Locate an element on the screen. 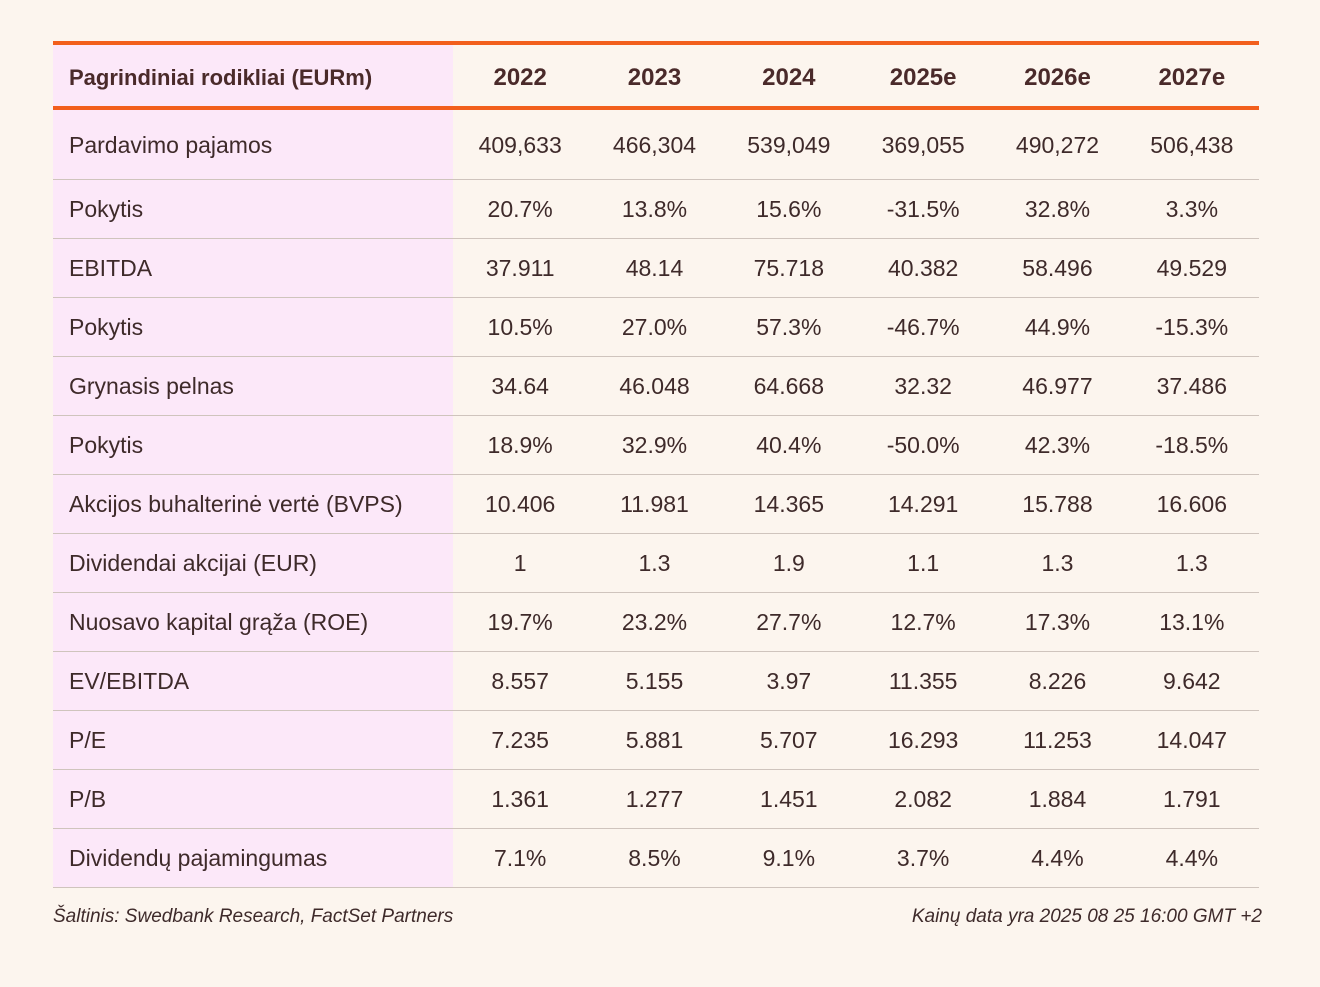 The image size is (1320, 987). table-cell: 37.486 is located at coordinates (1191, 386).